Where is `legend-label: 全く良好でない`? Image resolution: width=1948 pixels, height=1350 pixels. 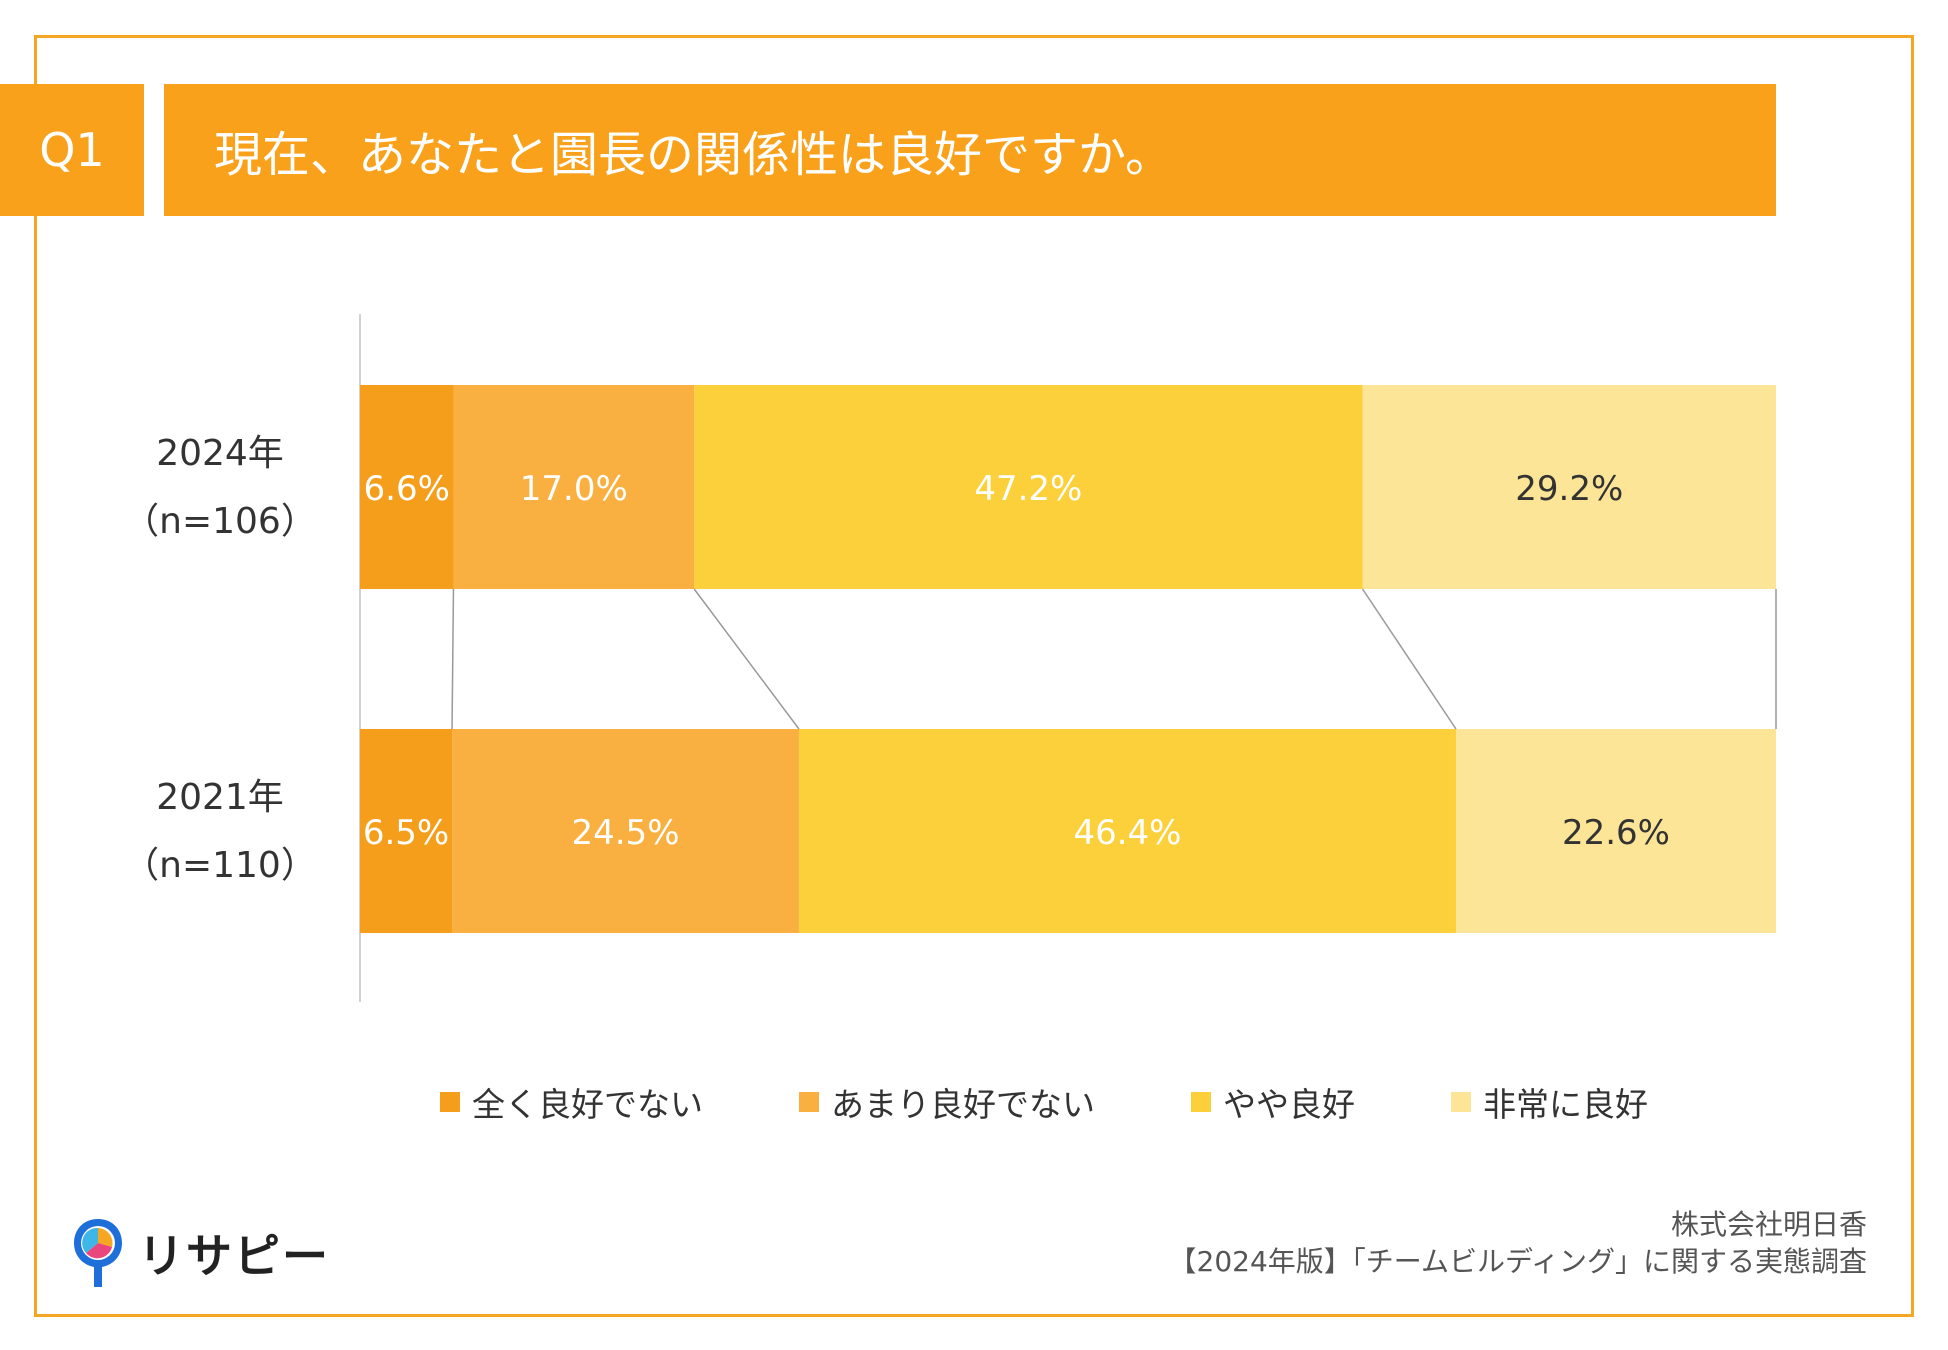 legend-label: 全く良好でない is located at coordinates (587, 1104).